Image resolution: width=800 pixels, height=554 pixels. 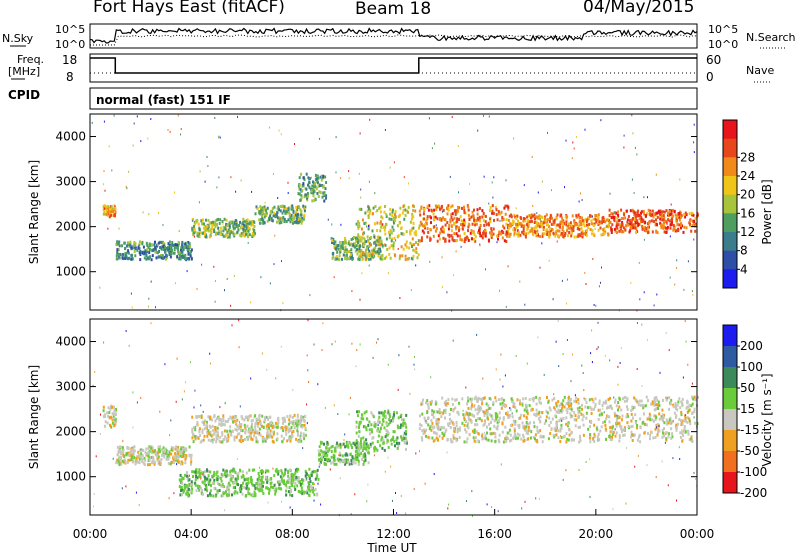 What do you see at coordinates (24, 71) in the screenshot?
I see `freq-label-2: [MHz]` at bounding box center [24, 71].